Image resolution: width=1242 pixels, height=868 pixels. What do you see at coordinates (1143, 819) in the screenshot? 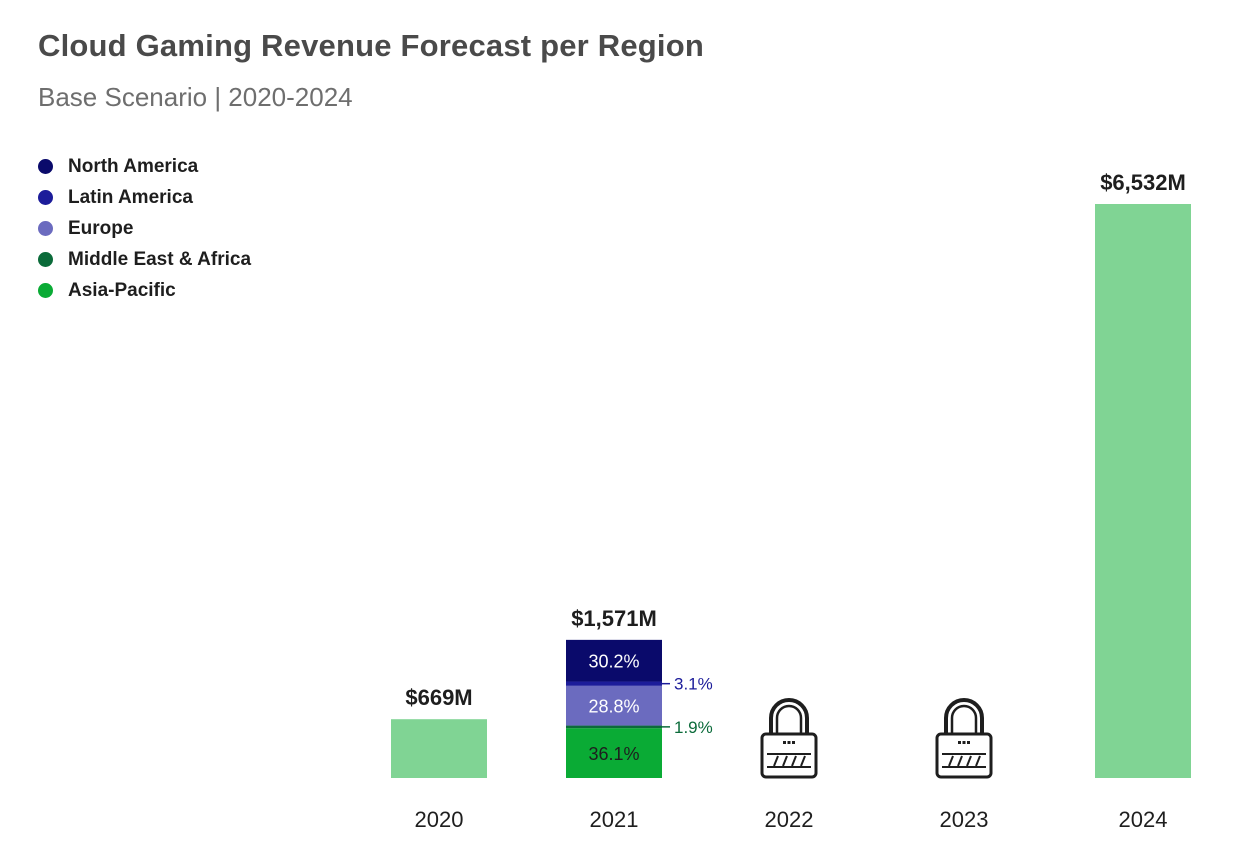
I see `x-tick-label: 2024` at bounding box center [1143, 819].